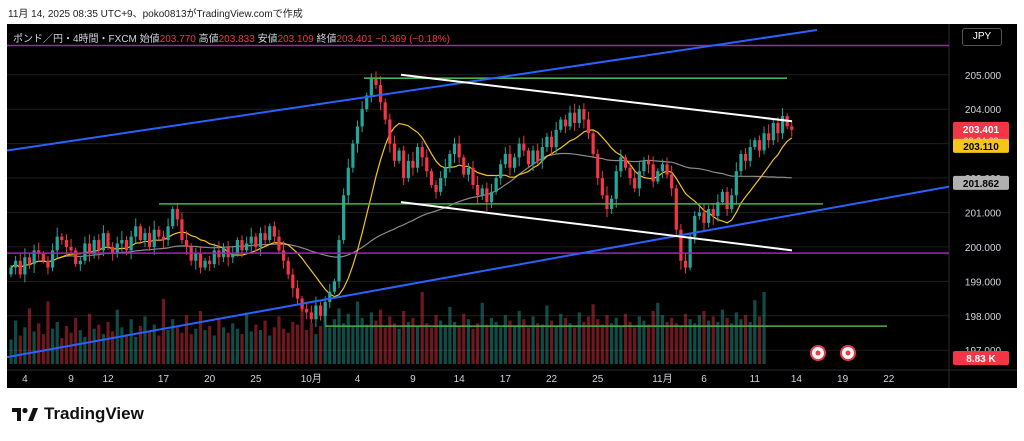 The height and width of the screenshot is (441, 1024). What do you see at coordinates (354, 39) in the screenshot?
I see `close-value: 203.401` at bounding box center [354, 39].